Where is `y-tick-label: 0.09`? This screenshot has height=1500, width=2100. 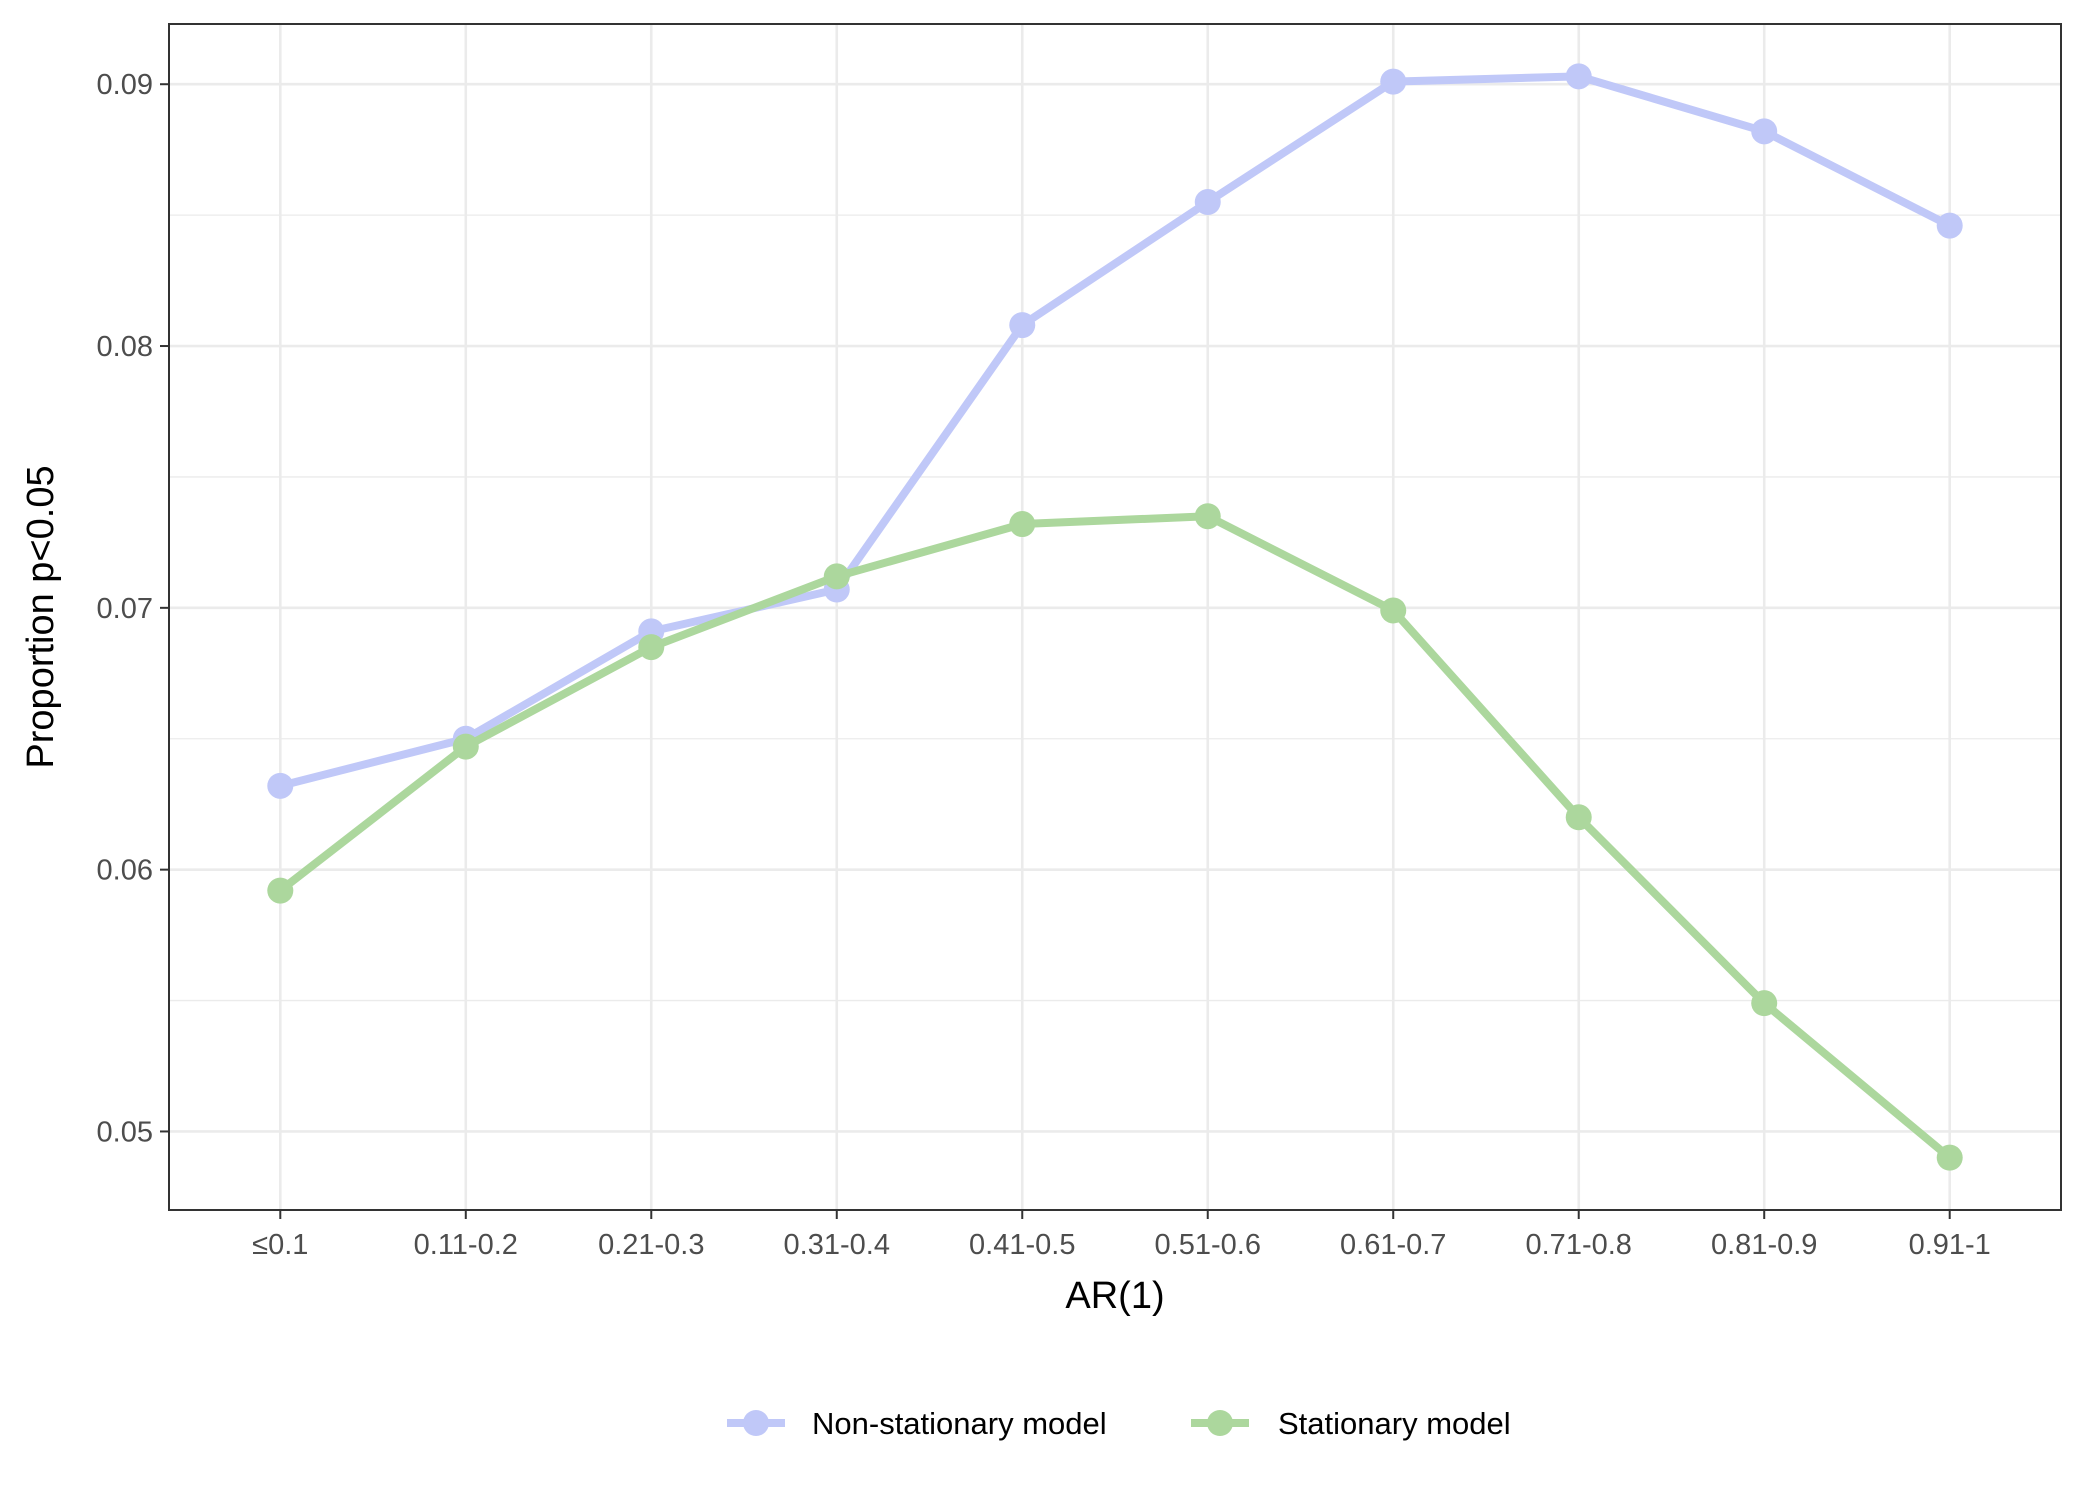 y-tick-label: 0.09 is located at coordinates (125, 85).